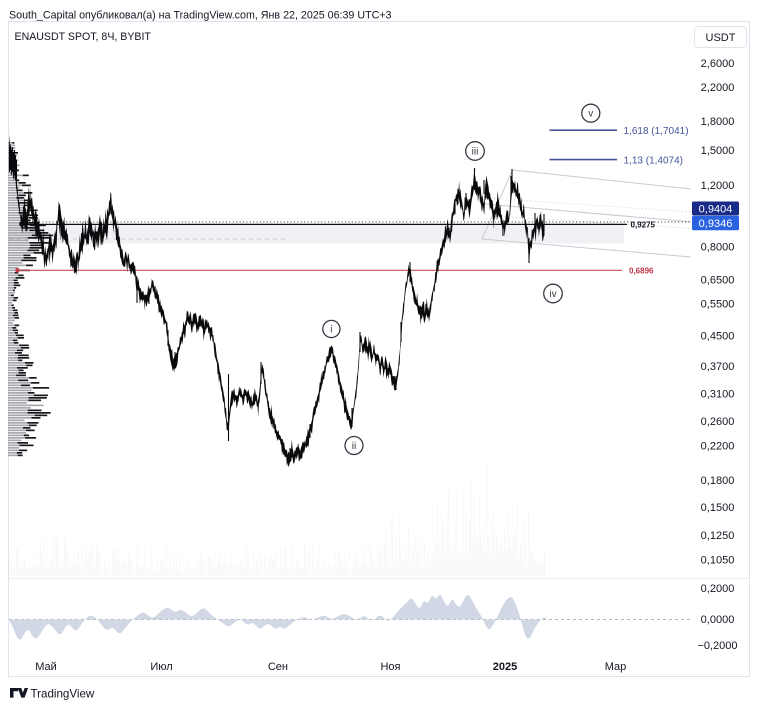  Describe the element at coordinates (161, 667) in the screenshot. I see `svg-text: Июл` at that location.